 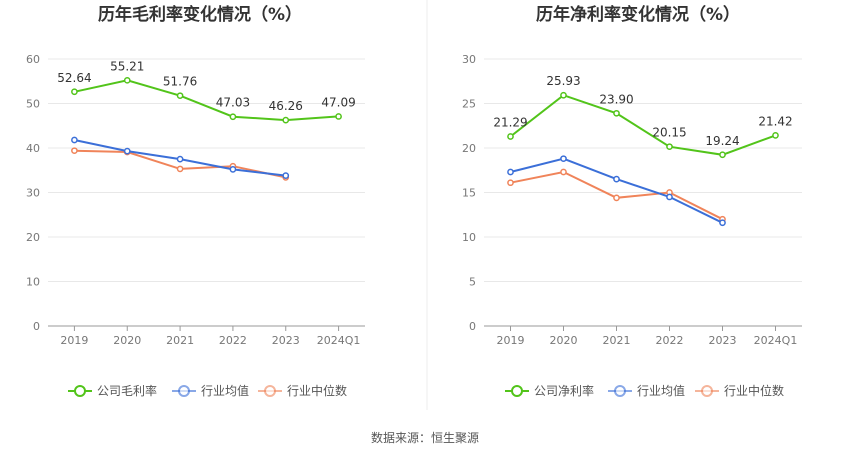 I want to click on data-label: 47.03, so click(x=233, y=103).